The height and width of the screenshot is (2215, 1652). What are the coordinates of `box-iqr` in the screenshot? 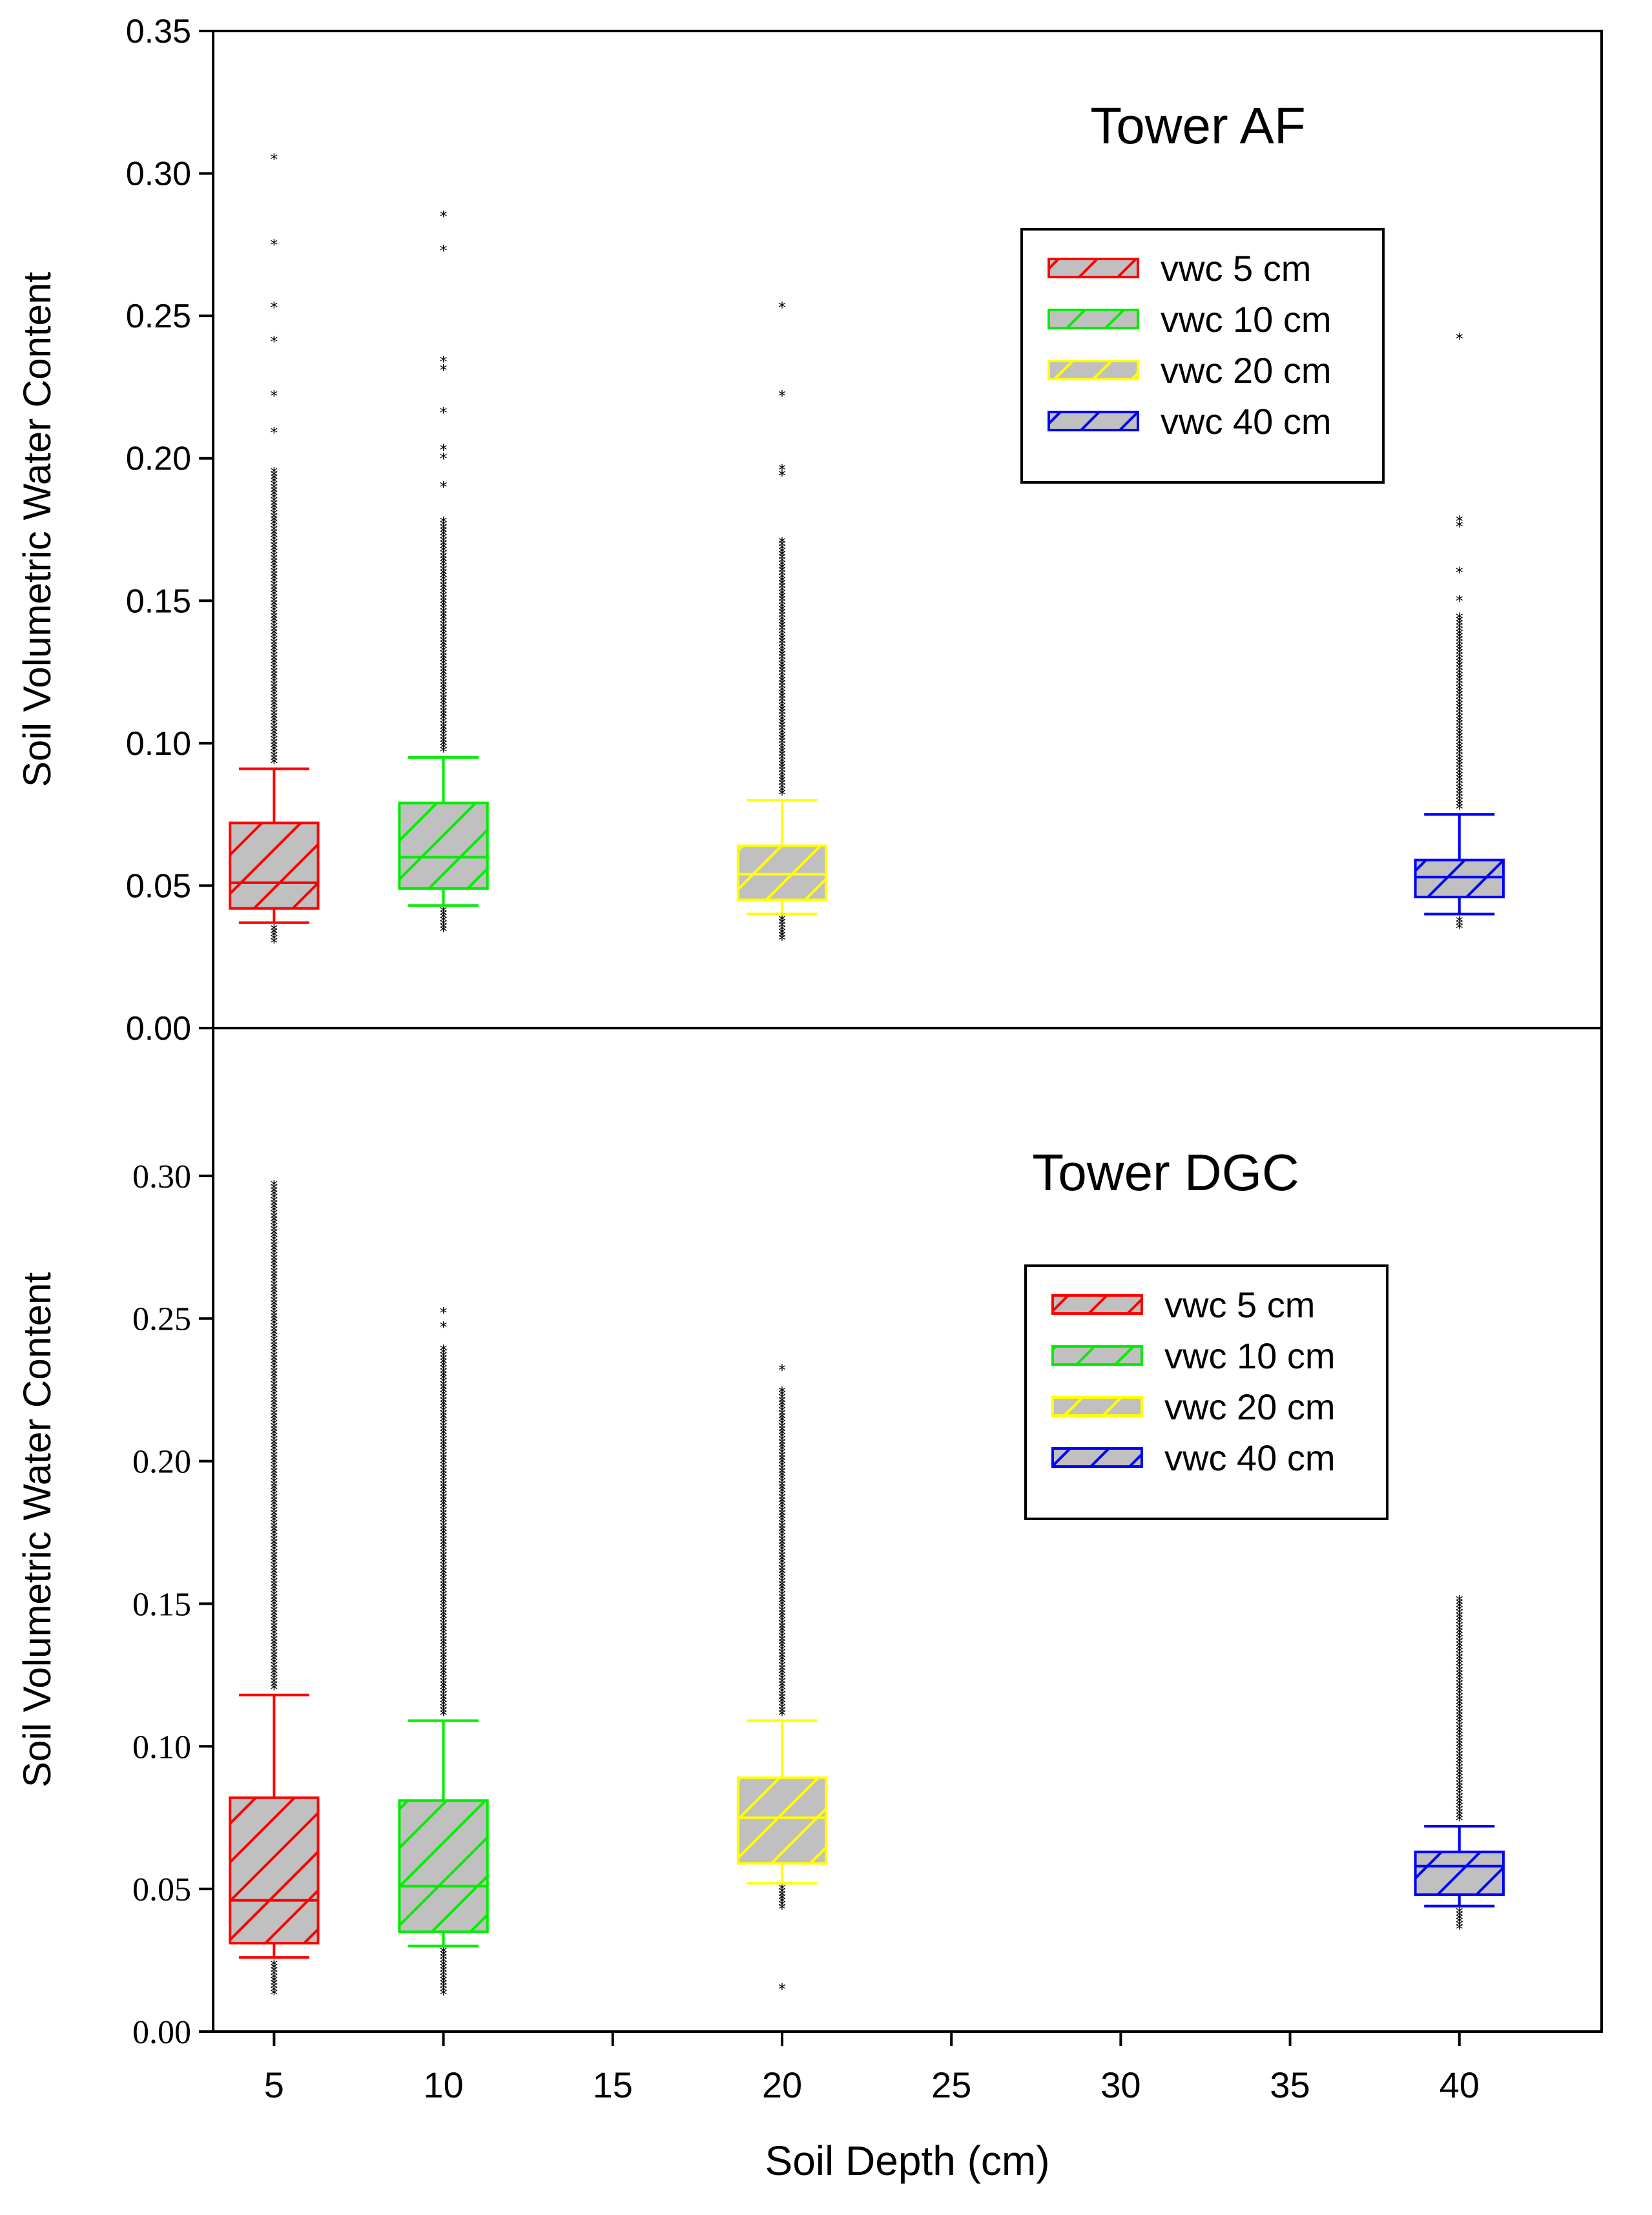 It's located at (782, 1820).